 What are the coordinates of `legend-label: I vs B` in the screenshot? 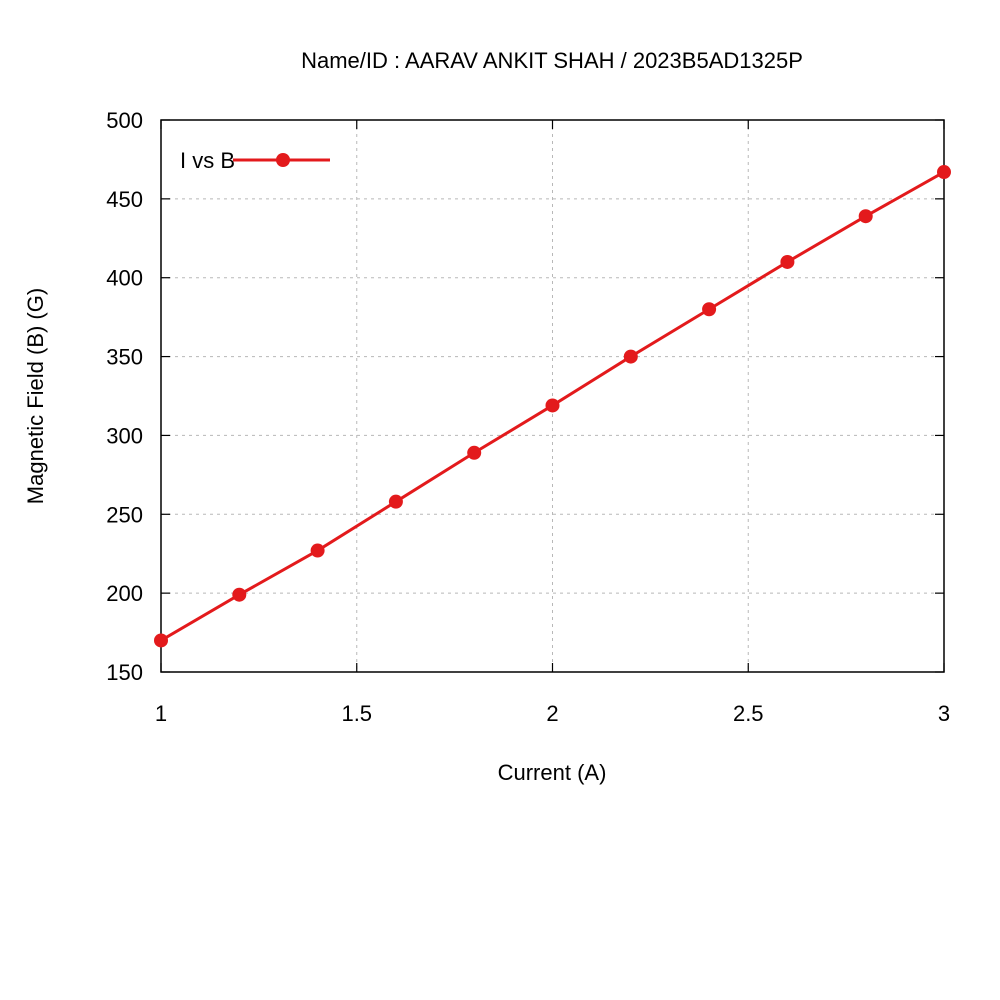 It's located at (207, 160).